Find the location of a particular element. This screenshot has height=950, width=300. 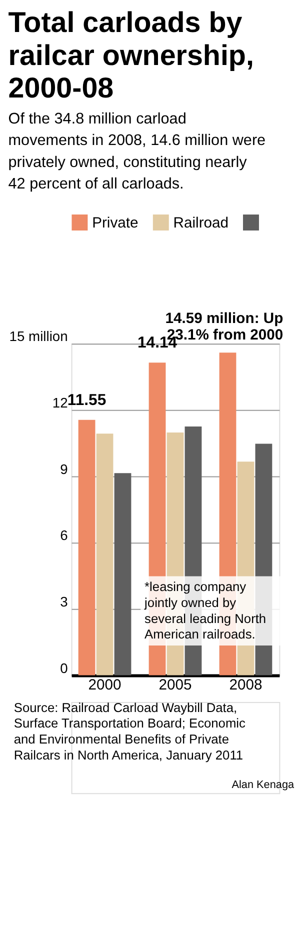

legend-label: Private is located at coordinates (115, 223).